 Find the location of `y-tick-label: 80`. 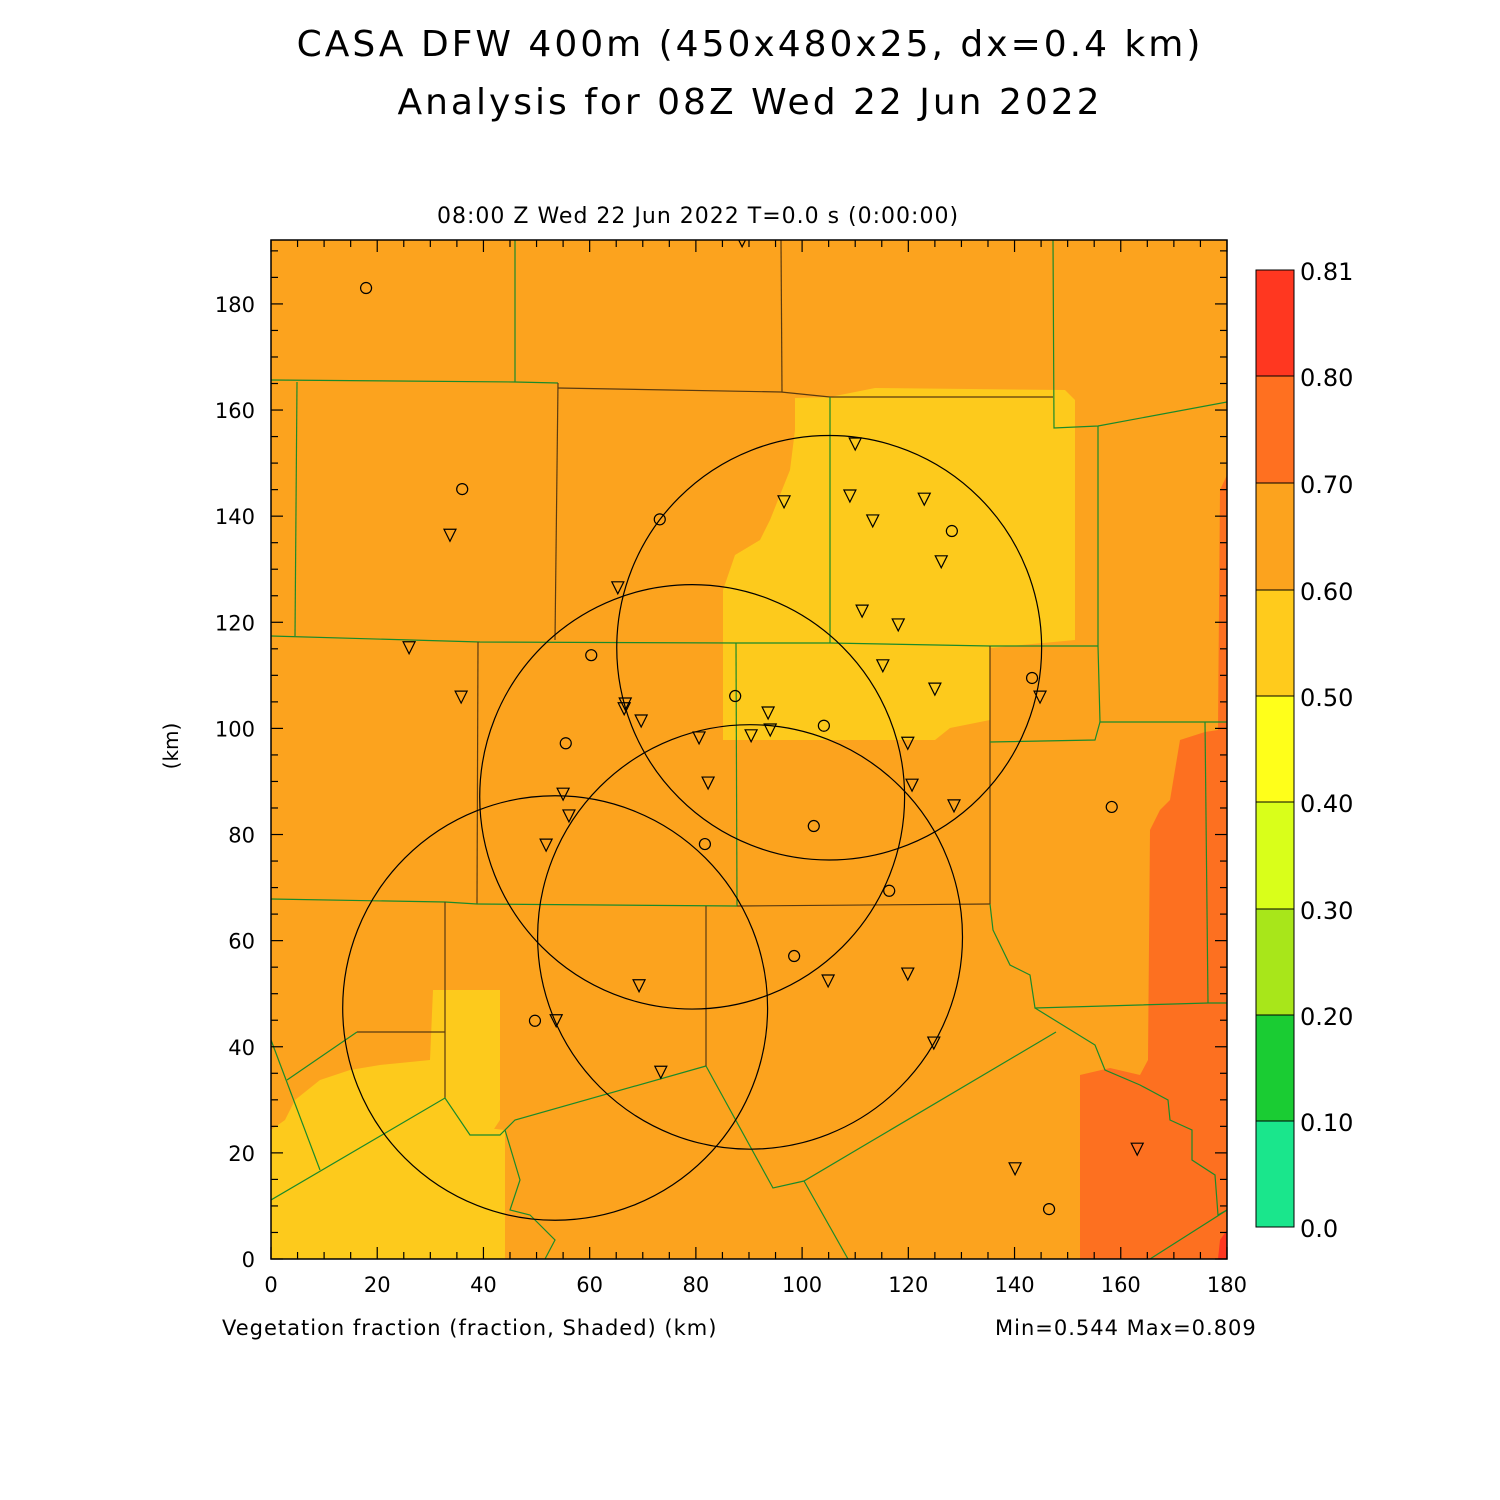

y-tick-label: 80 is located at coordinates (241, 836).